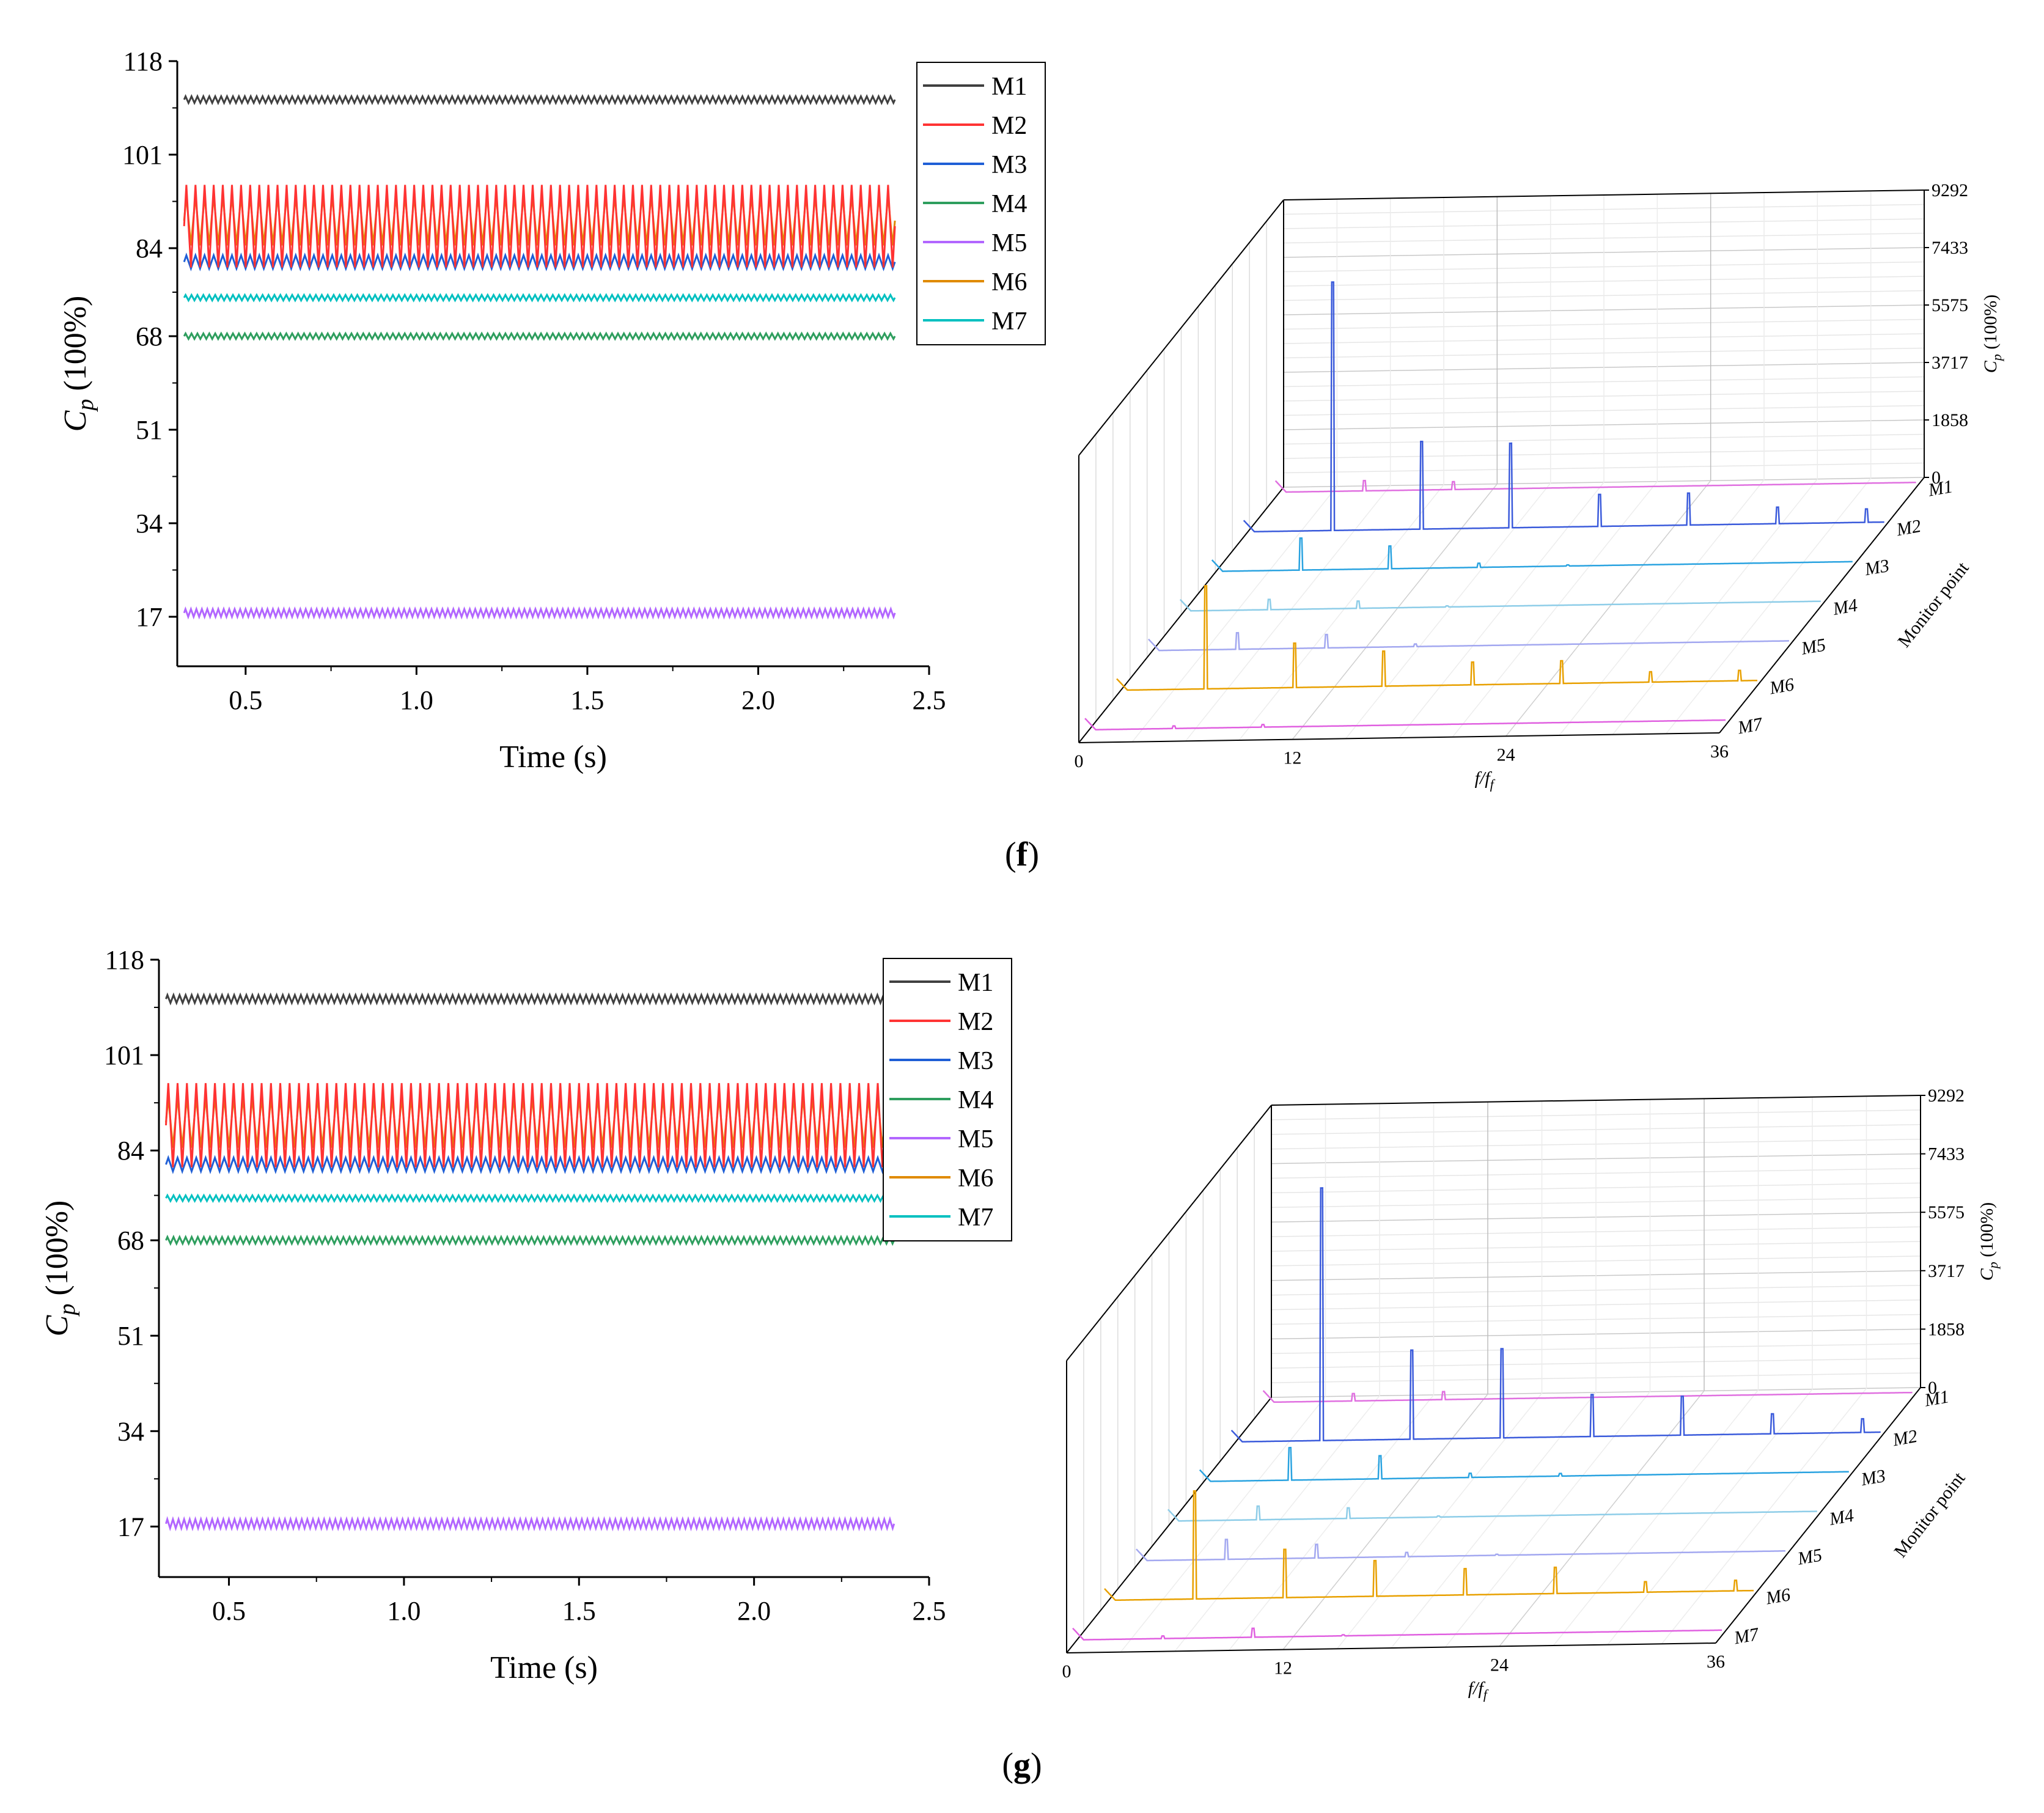 The height and width of the screenshot is (1813, 2044). I want to click on x-tick-label: 12, so click(1292, 758).